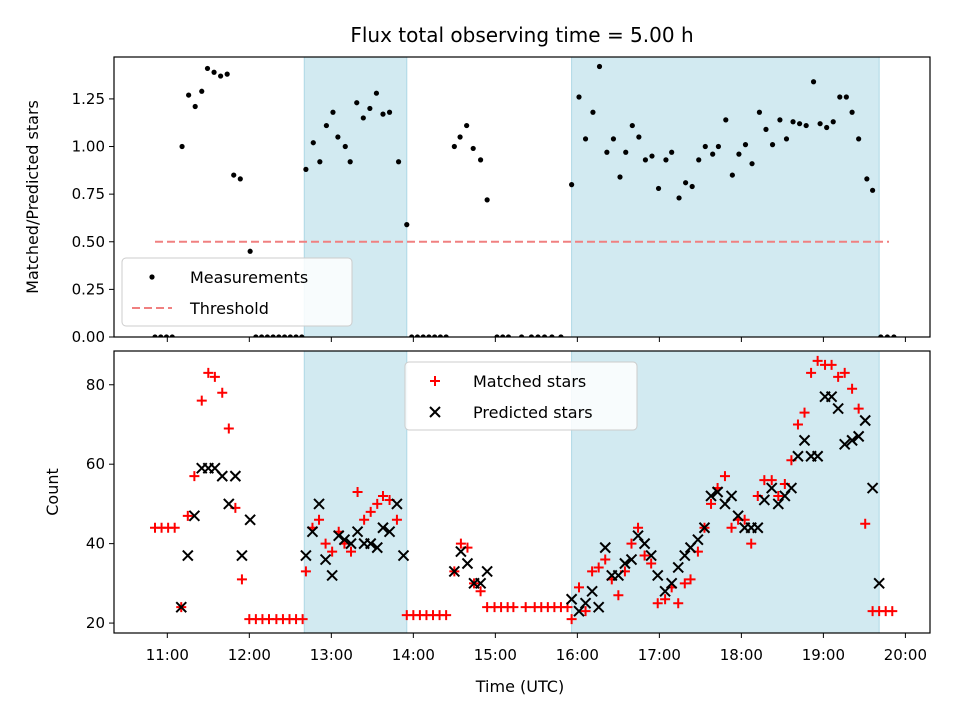 This screenshot has height=720, width=960. Describe the element at coordinates (435, 381) in the screenshot. I see `legend-marker-plus` at that location.